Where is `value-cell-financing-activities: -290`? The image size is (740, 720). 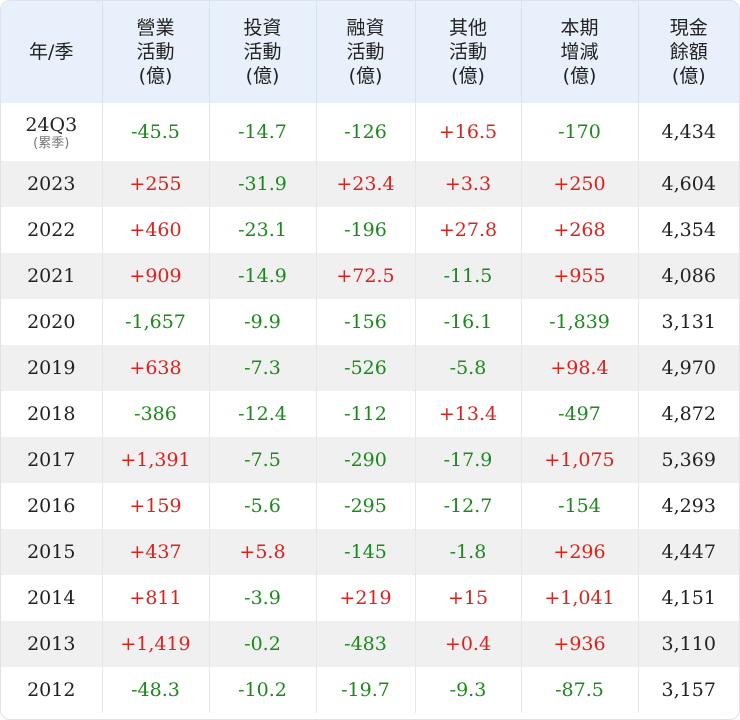
value-cell-financing-activities: -290 is located at coordinates (366, 460).